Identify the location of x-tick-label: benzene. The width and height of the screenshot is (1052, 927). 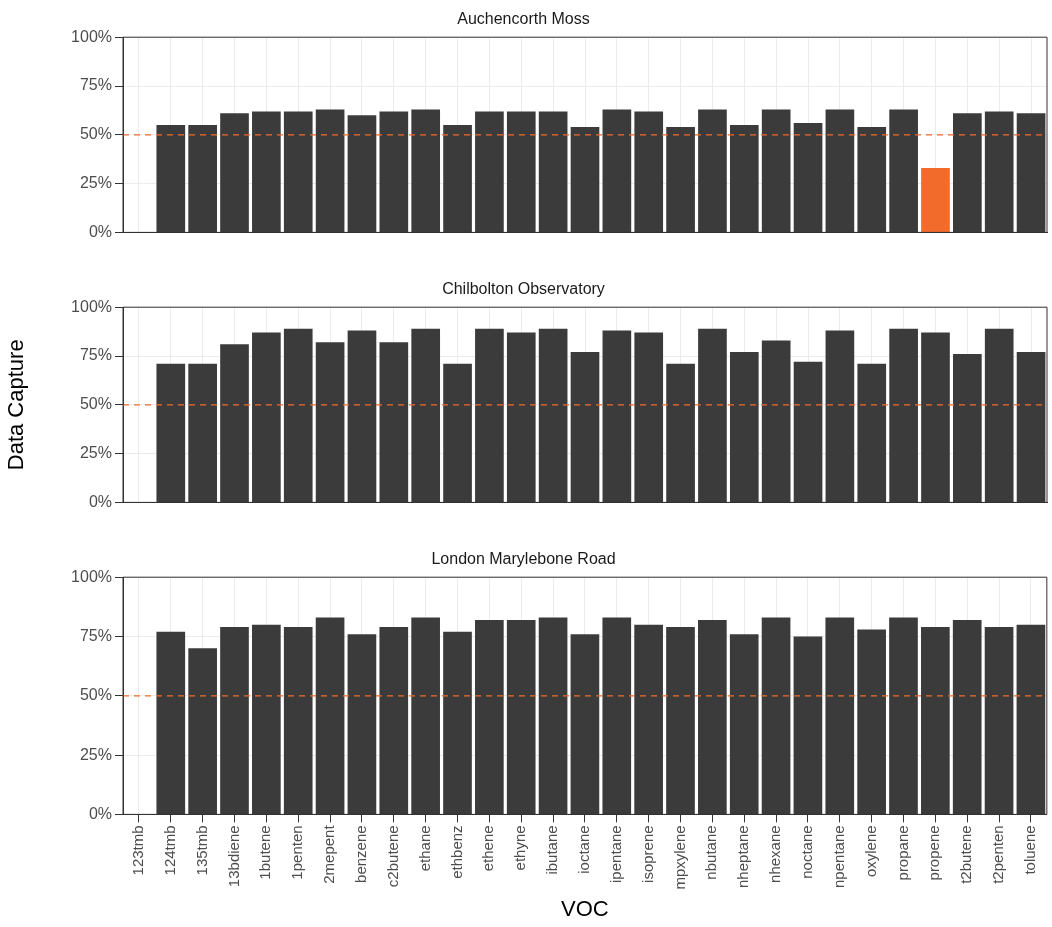
(361, 854).